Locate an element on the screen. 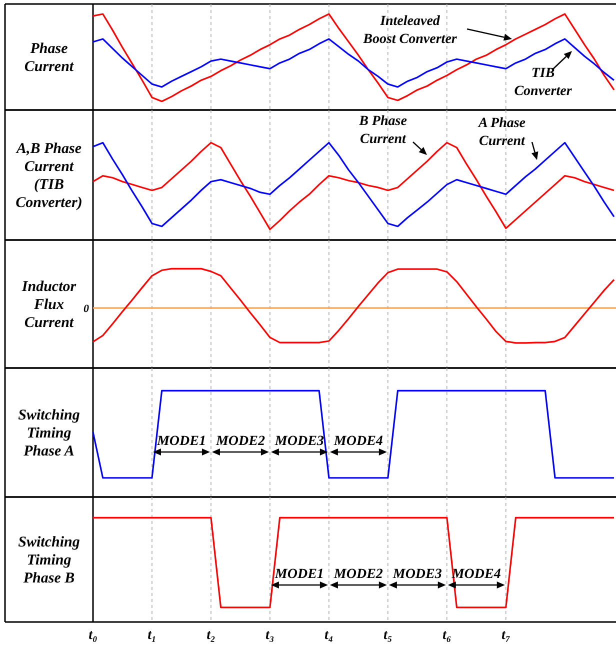 Image resolution: width=616 pixels, height=645 pixels. annotation: TIB Converter is located at coordinates (543, 82).